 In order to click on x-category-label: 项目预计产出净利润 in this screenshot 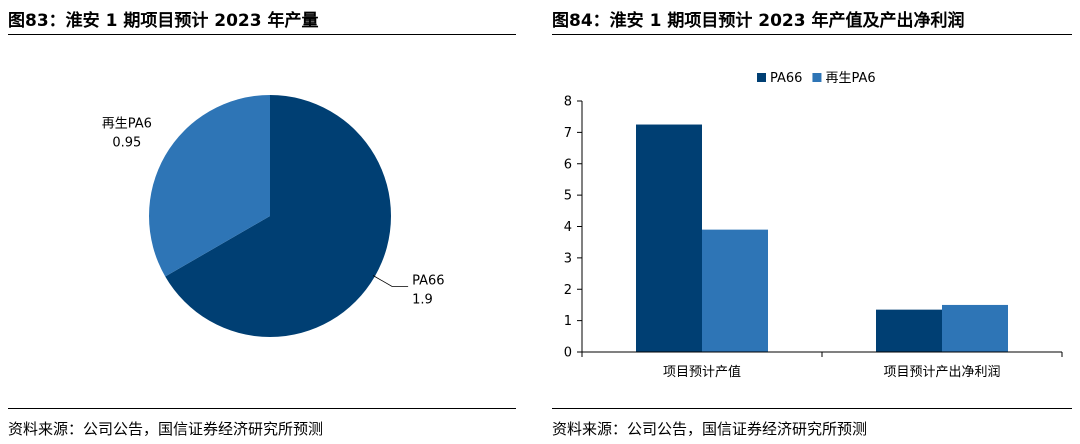, I will do `click(941, 372)`.